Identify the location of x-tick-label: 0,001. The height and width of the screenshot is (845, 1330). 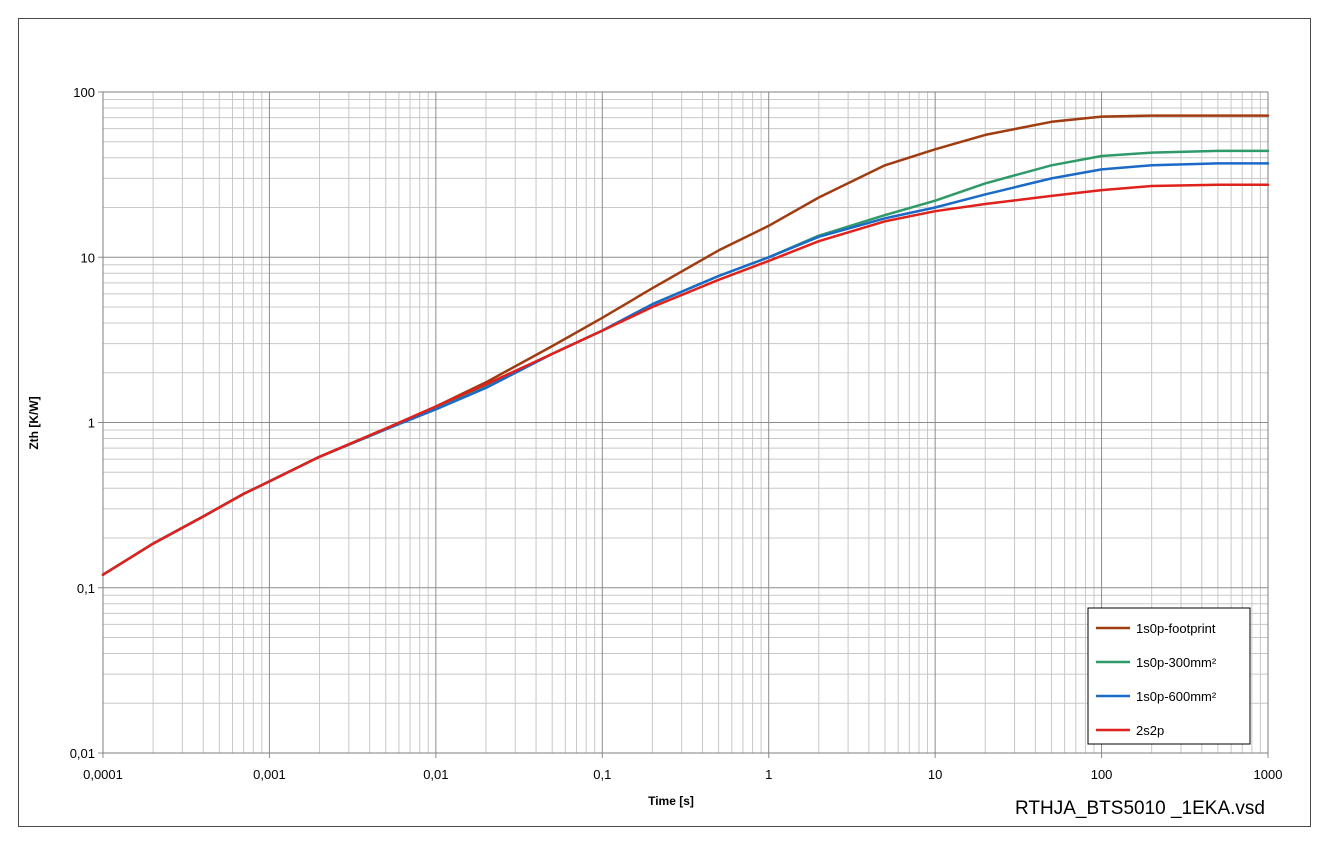
(269, 774).